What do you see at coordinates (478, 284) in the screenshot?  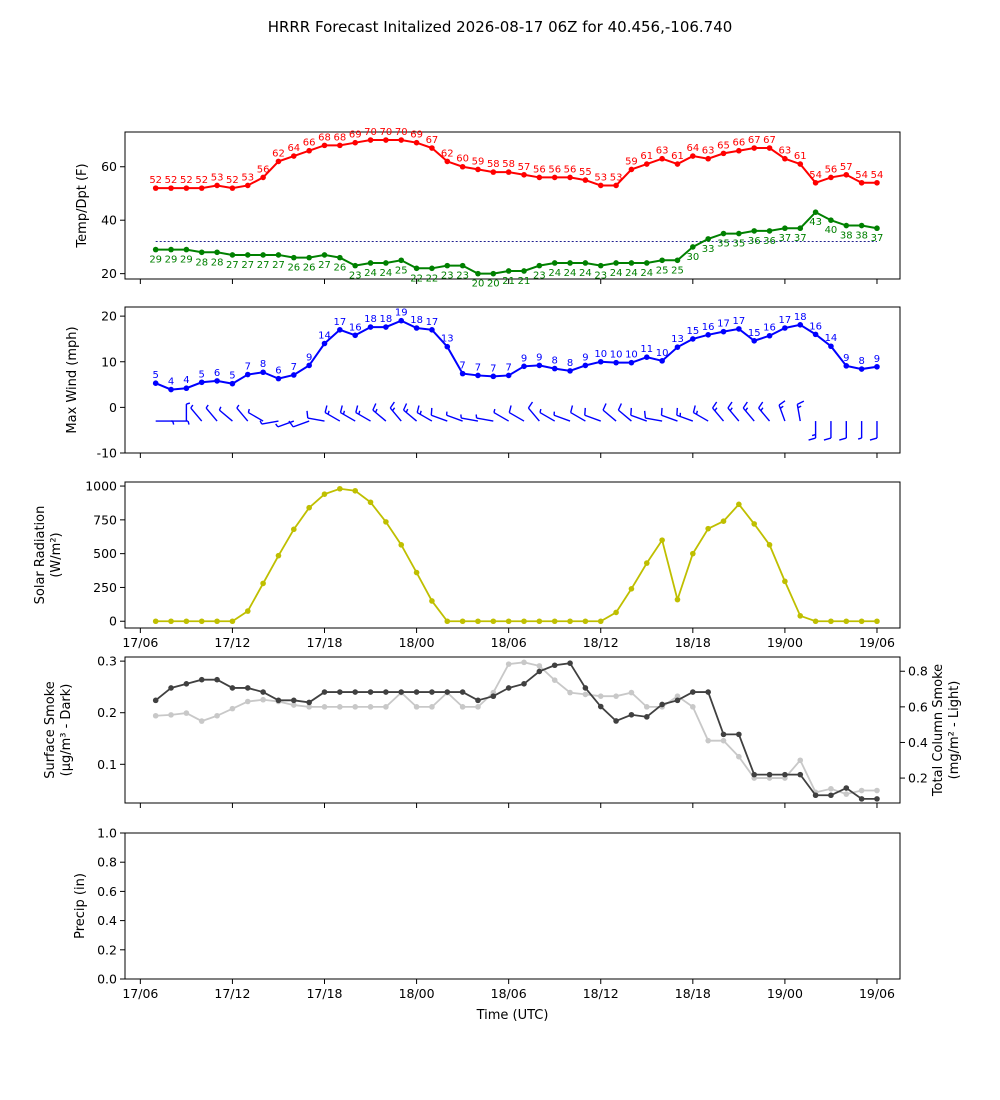 I see `dewpoint-value-label: 20` at bounding box center [478, 284].